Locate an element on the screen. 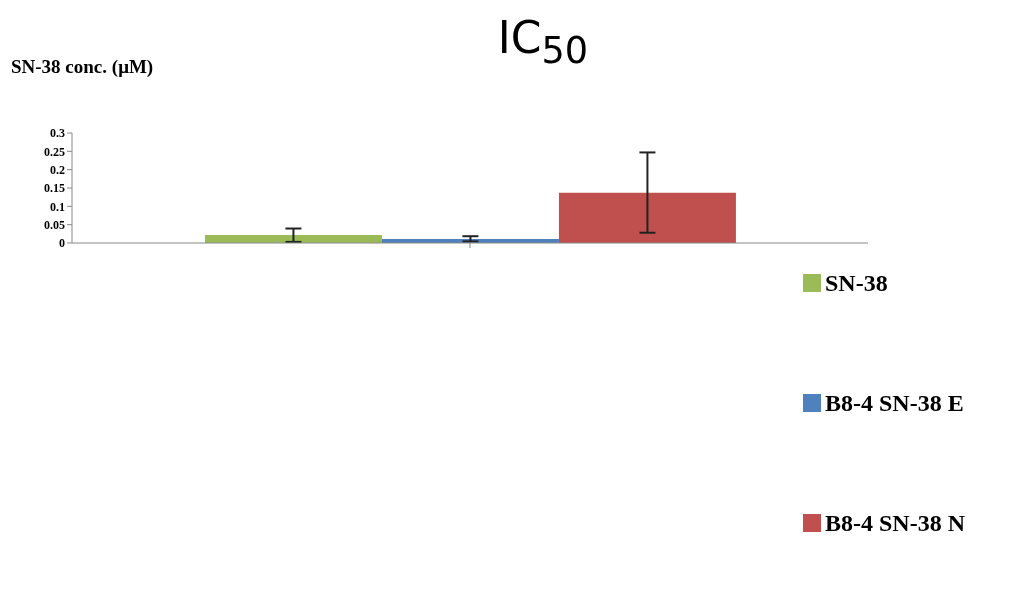 The height and width of the screenshot is (613, 1009). y-tick-label: 0.3 is located at coordinates (57, 133).